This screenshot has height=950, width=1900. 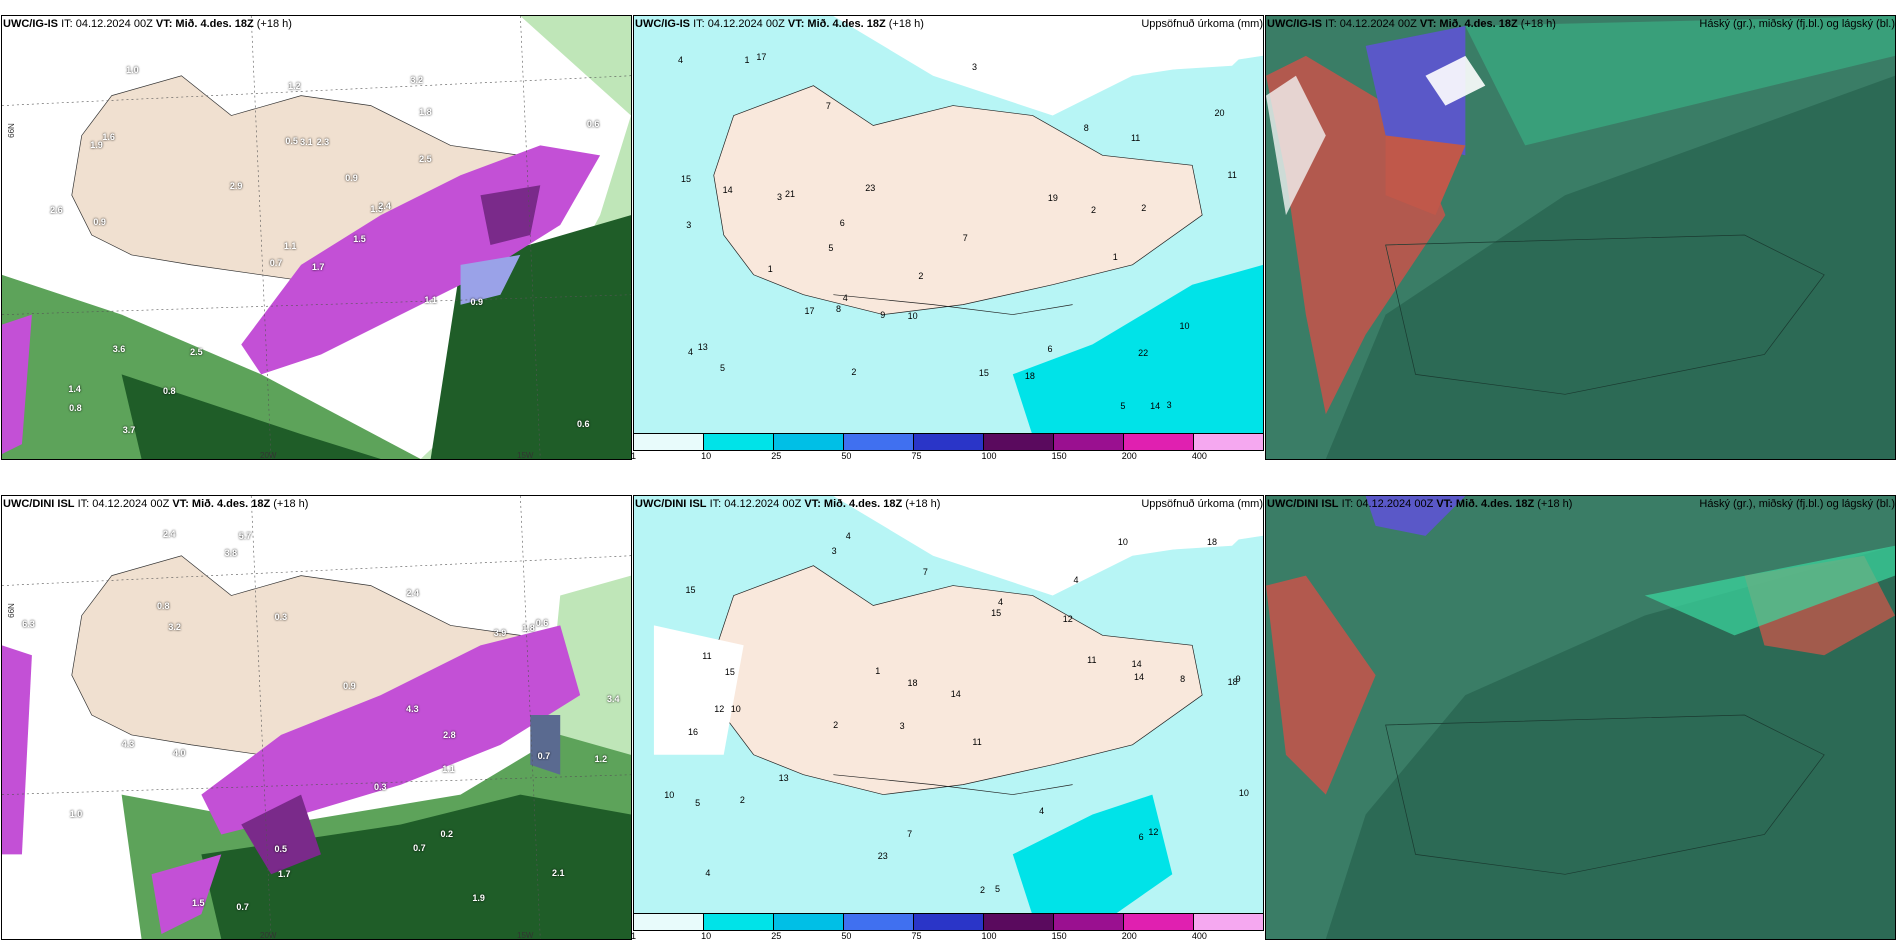 I want to click on value-label: 3.8, so click(x=231, y=553).